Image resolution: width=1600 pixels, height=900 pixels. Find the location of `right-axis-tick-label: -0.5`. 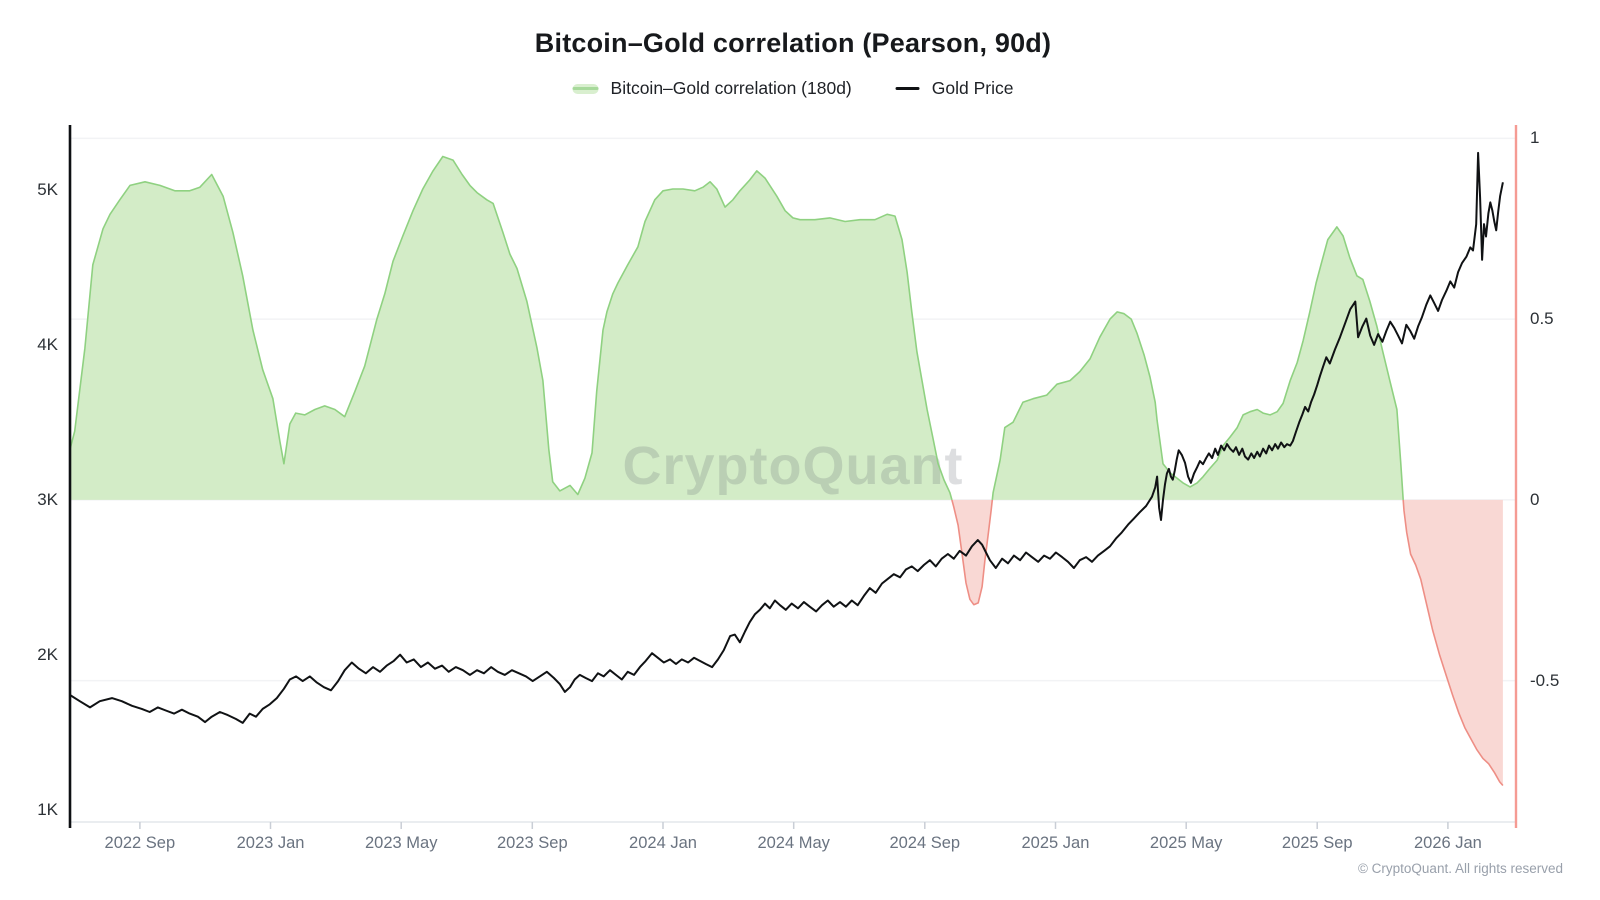

right-axis-tick-label: -0.5 is located at coordinates (1545, 680).